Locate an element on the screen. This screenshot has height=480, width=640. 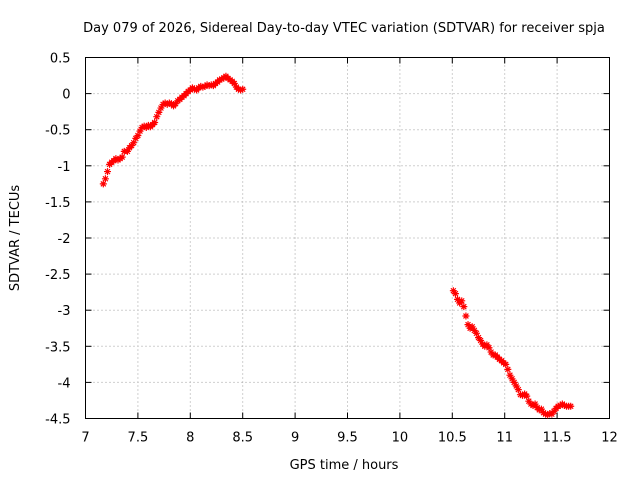
y-tick-label: -4.5 is located at coordinates (57, 420).